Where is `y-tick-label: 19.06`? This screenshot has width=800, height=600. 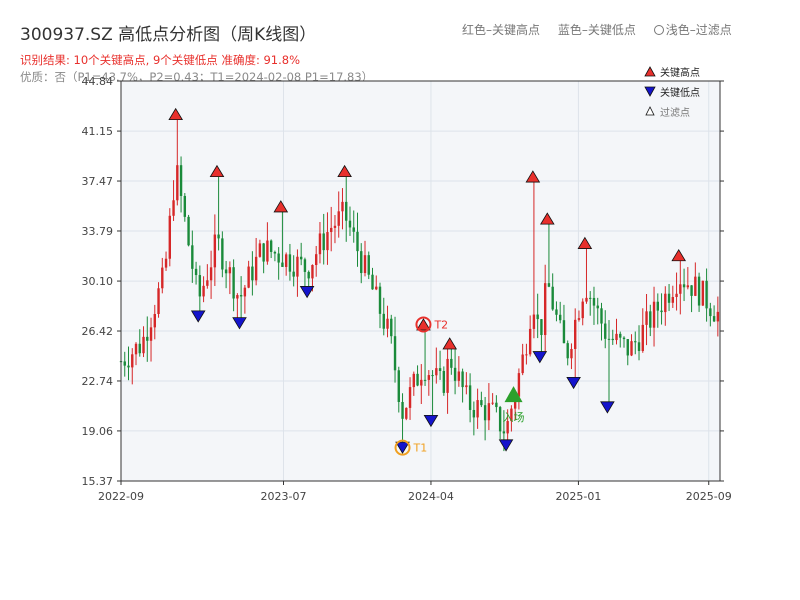 y-tick-label: 19.06 is located at coordinates (98, 431).